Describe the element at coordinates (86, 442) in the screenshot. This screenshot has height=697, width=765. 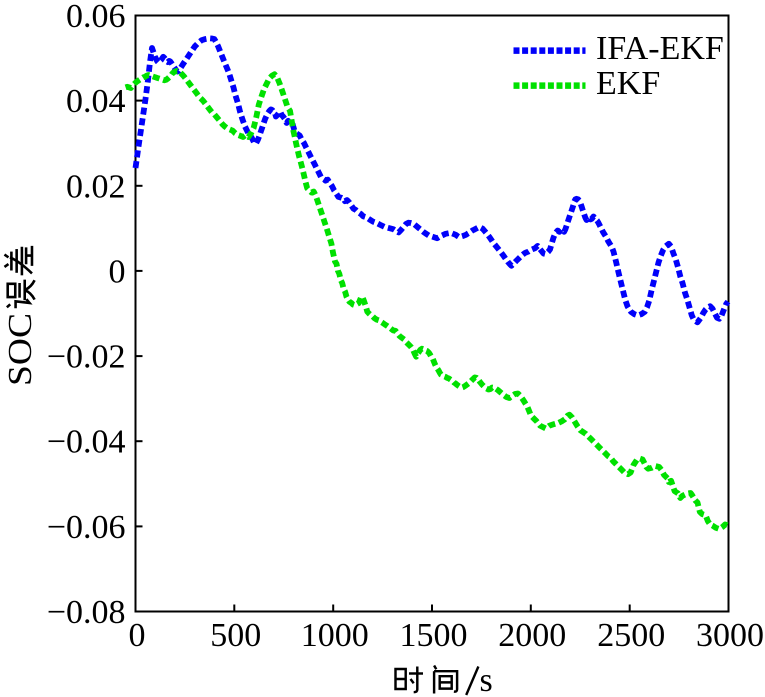
I see `svg-text: −0.04` at that location.